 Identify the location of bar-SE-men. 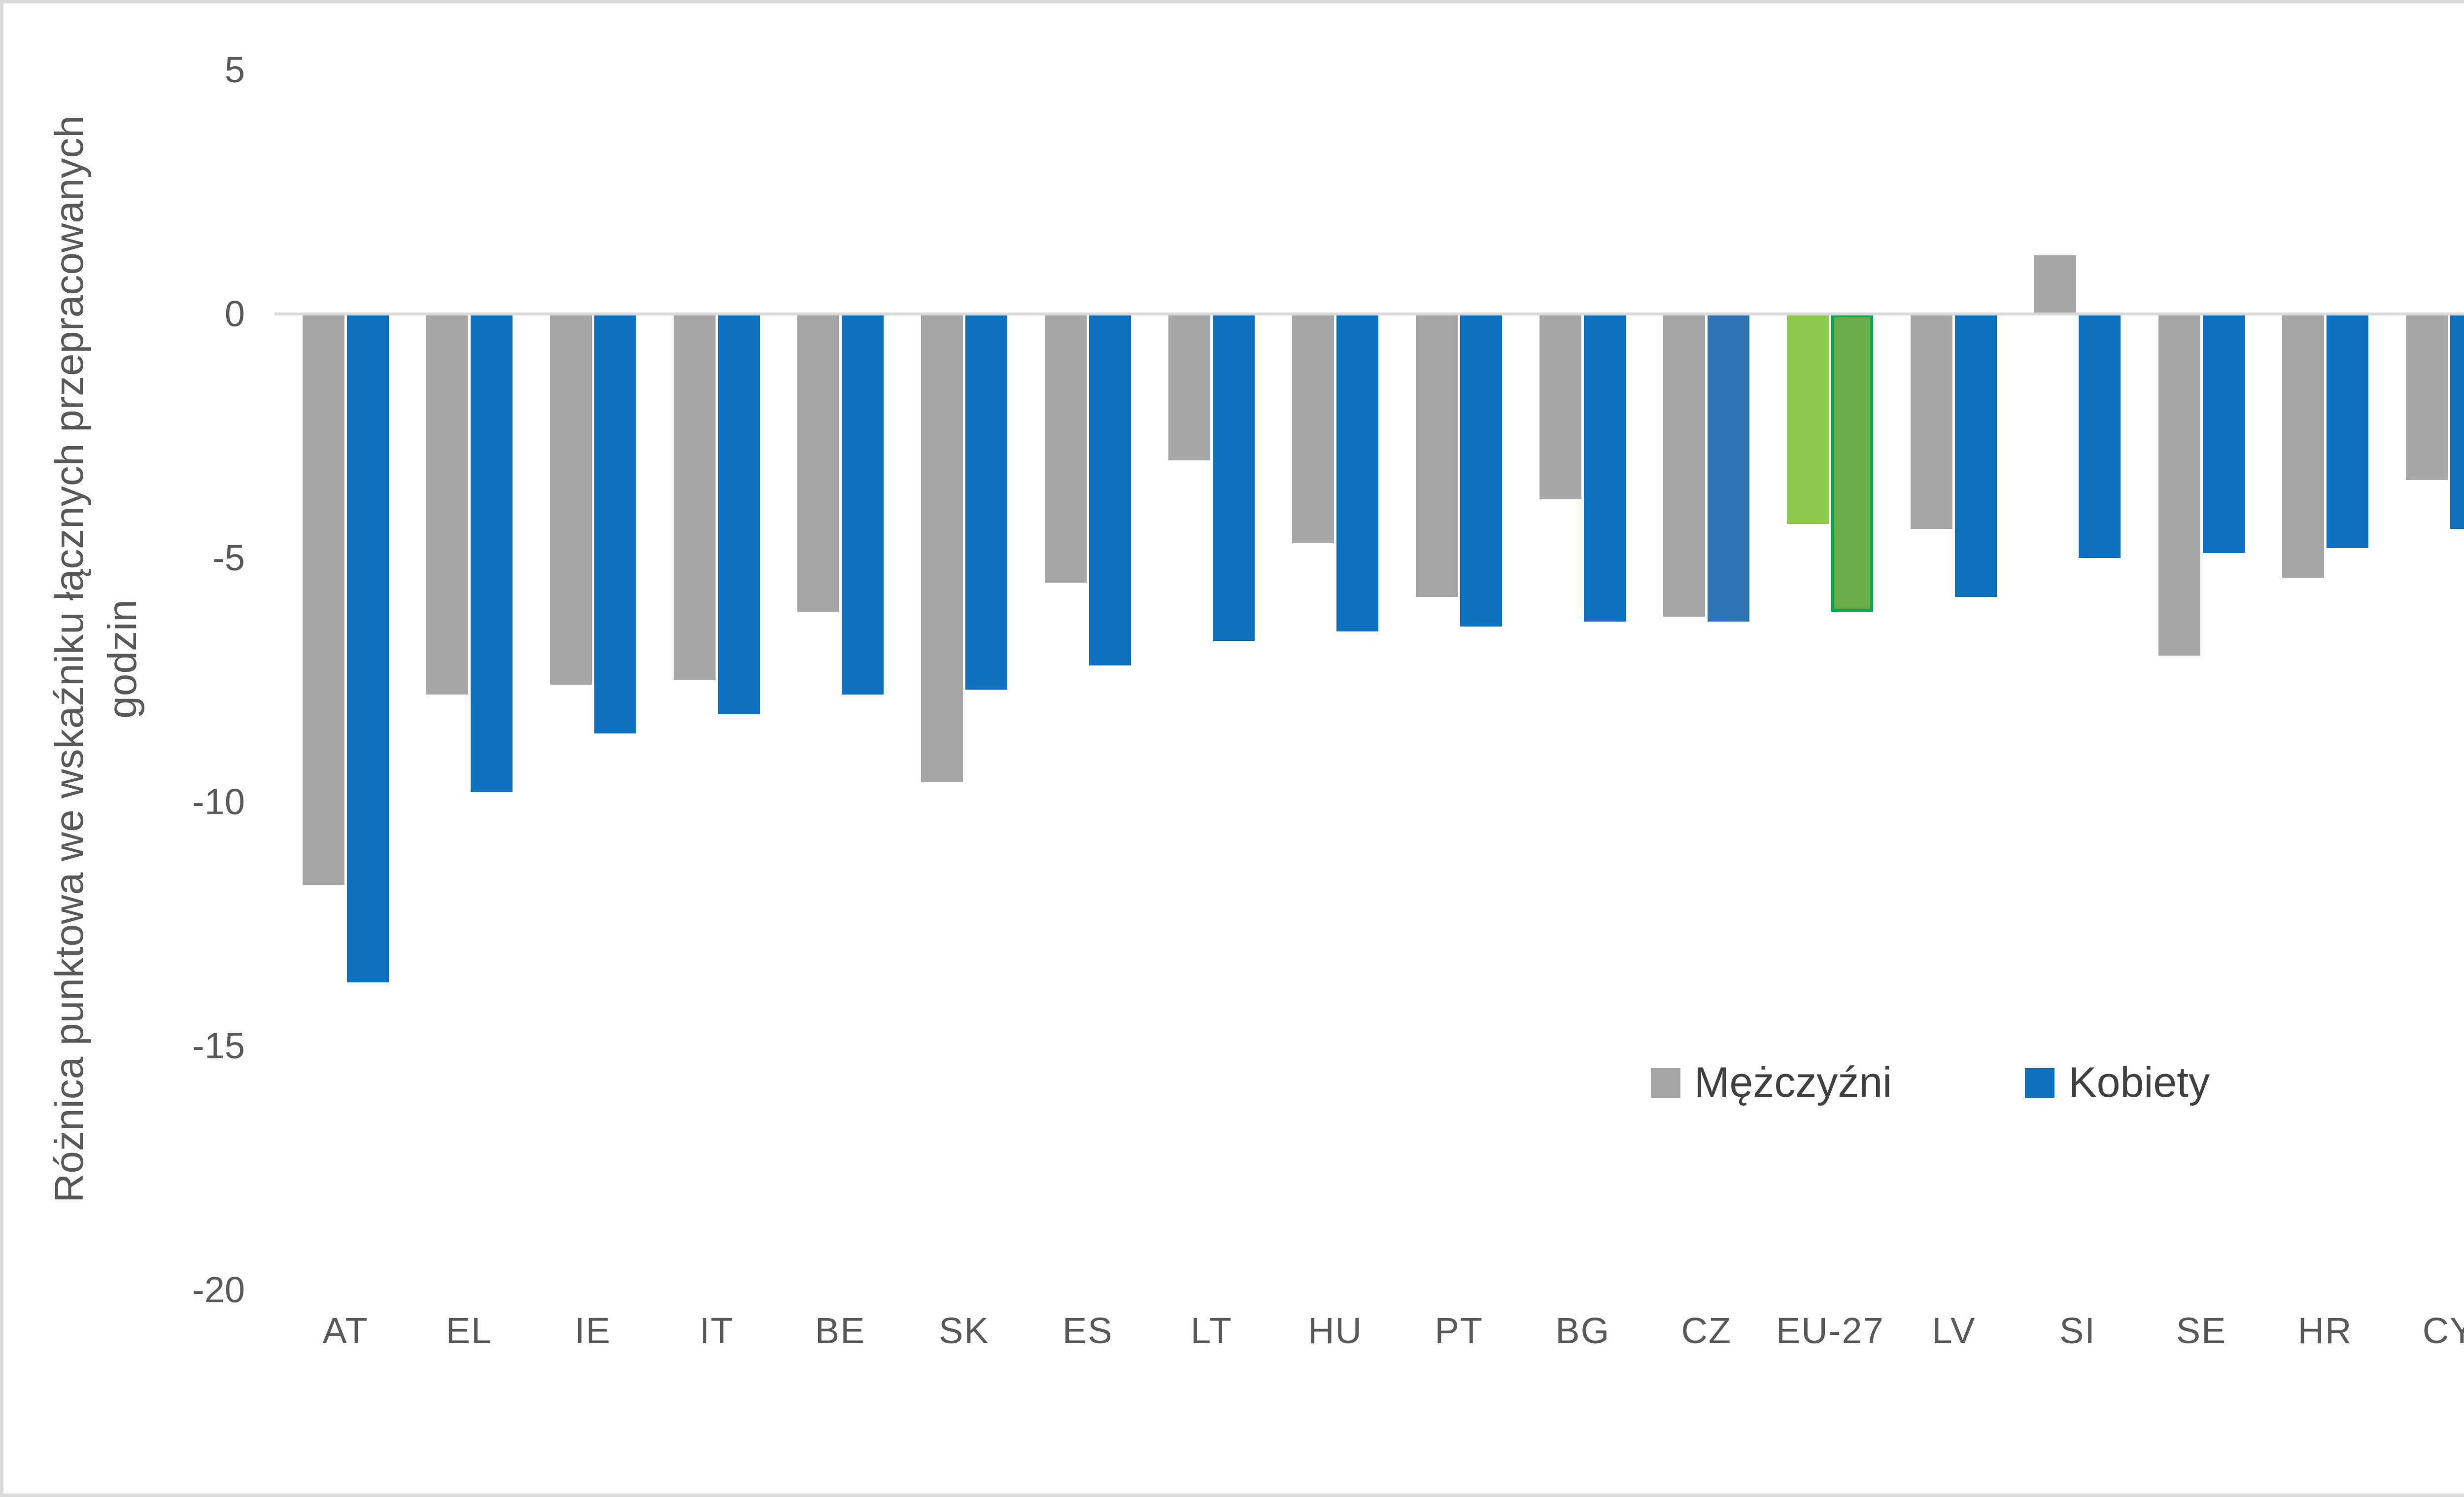
(2179, 485).